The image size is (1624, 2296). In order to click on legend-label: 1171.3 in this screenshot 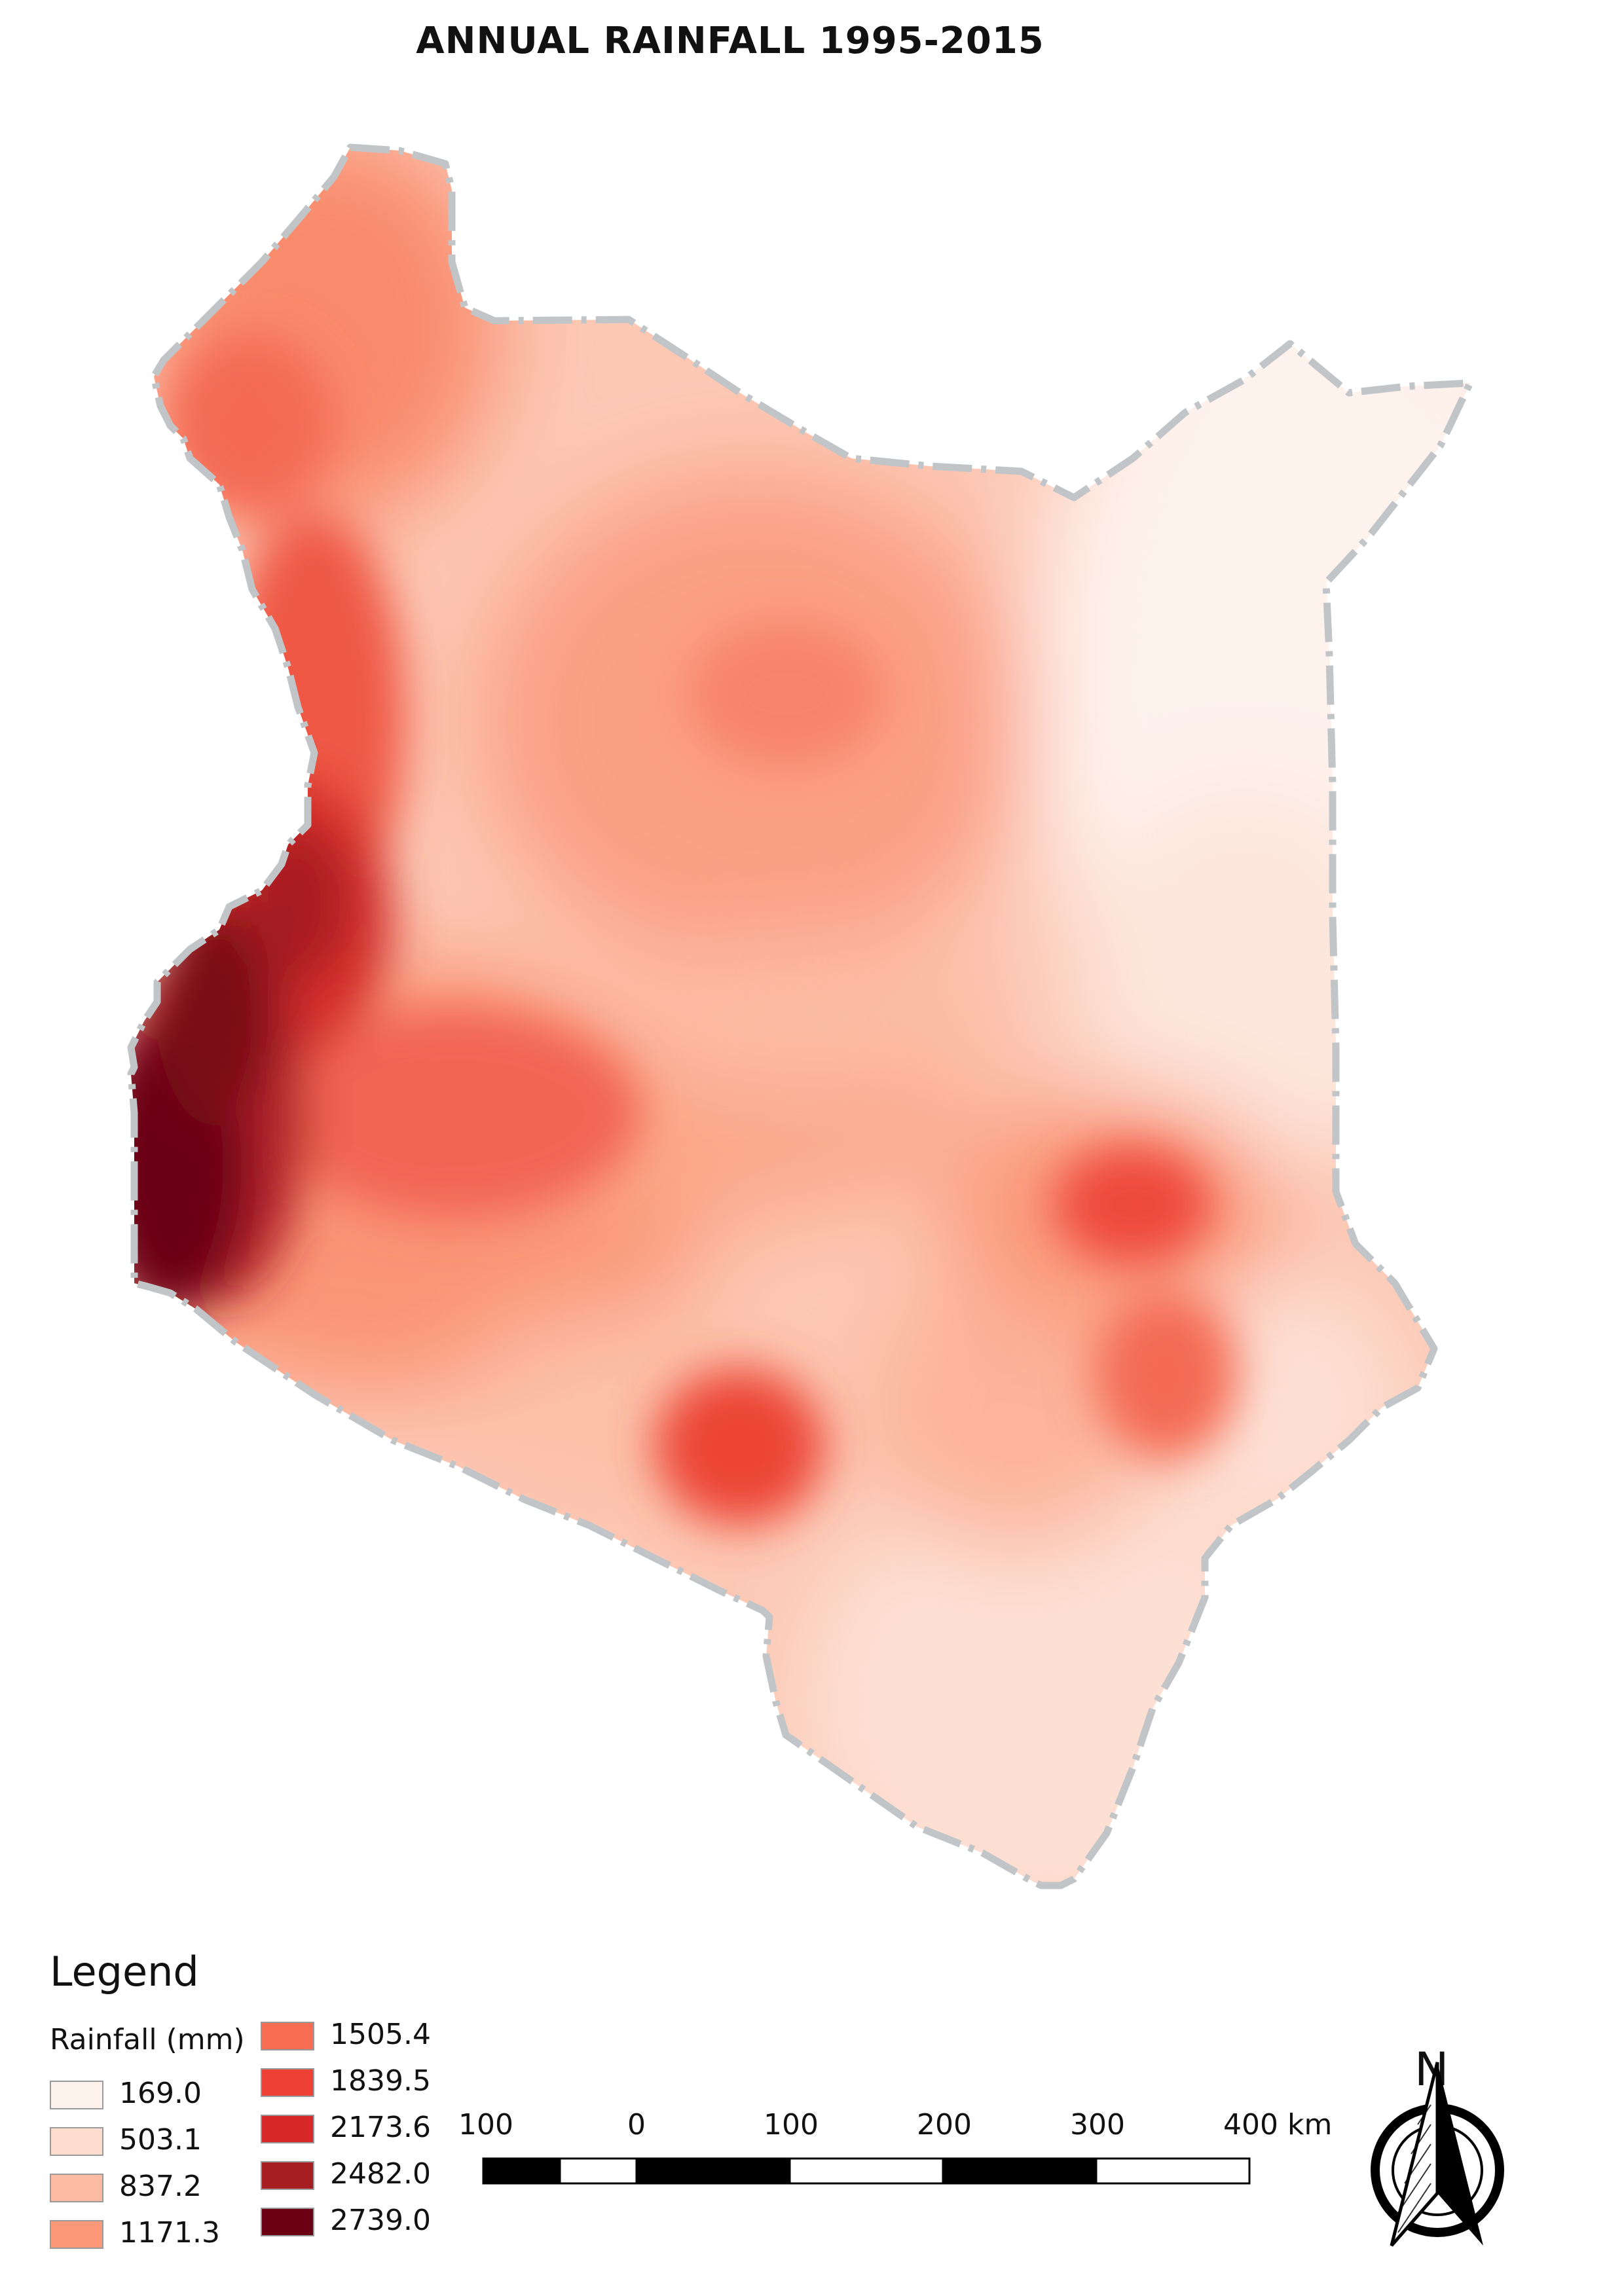, I will do `click(169, 2233)`.